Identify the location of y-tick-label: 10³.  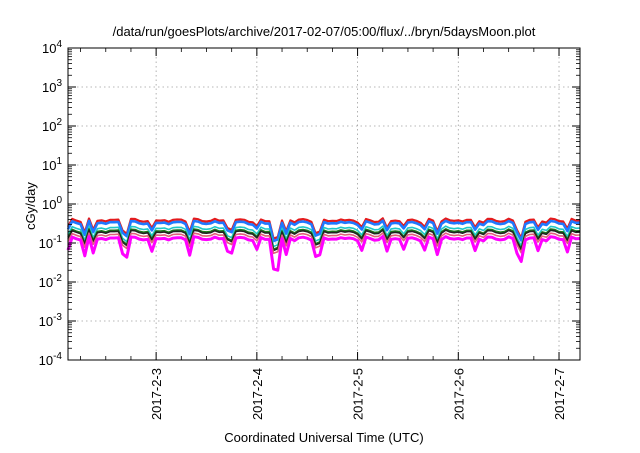
(52, 86).